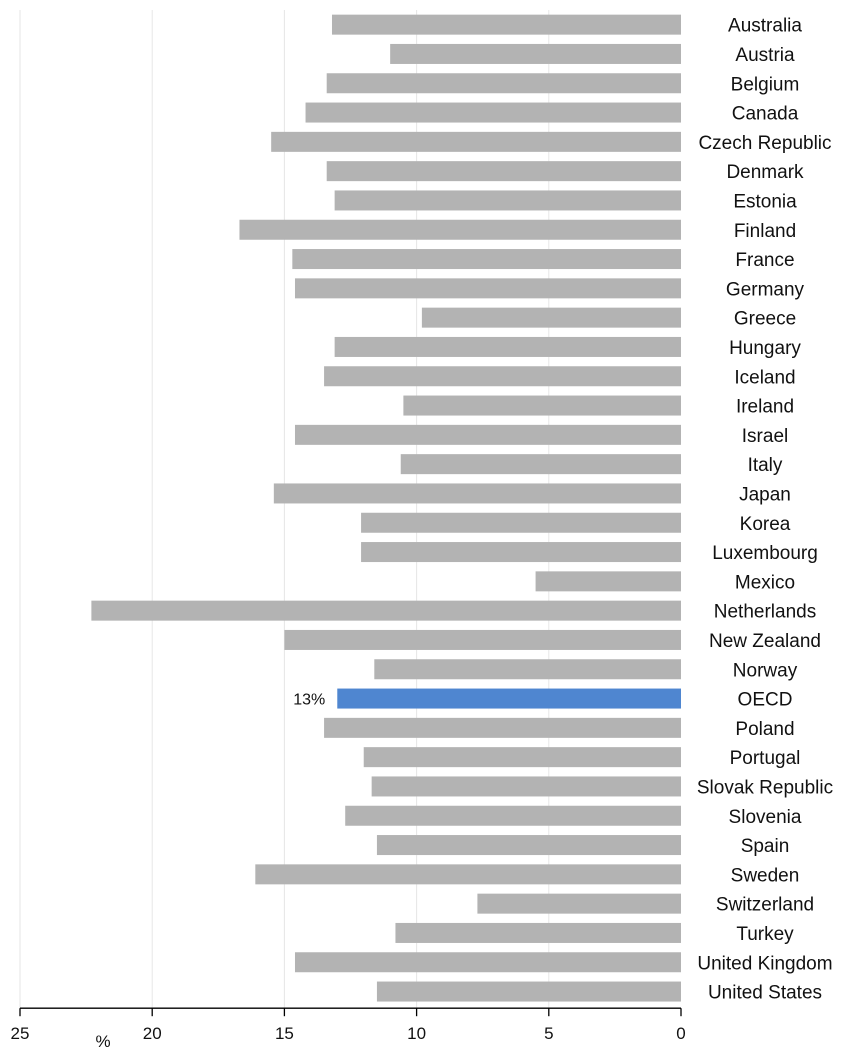 The height and width of the screenshot is (1053, 844). I want to click on category-label: France, so click(764, 260).